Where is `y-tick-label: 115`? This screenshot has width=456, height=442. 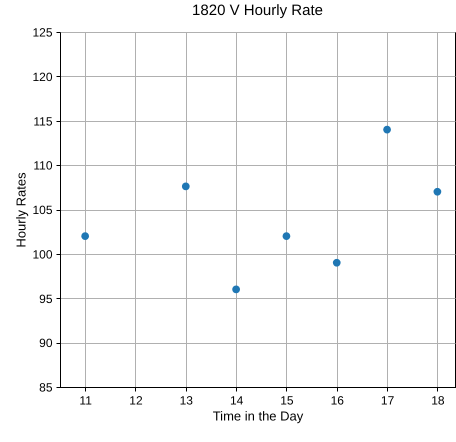 y-tick-label: 115 is located at coordinates (43, 121).